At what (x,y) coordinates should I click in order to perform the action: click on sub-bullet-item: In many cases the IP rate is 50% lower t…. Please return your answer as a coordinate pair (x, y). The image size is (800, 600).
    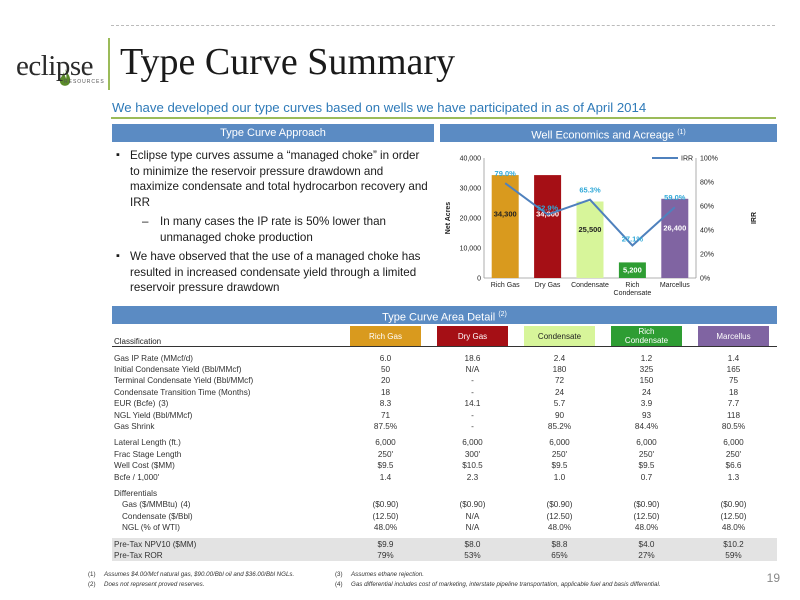
    Looking at the image, I should click on (272, 229).